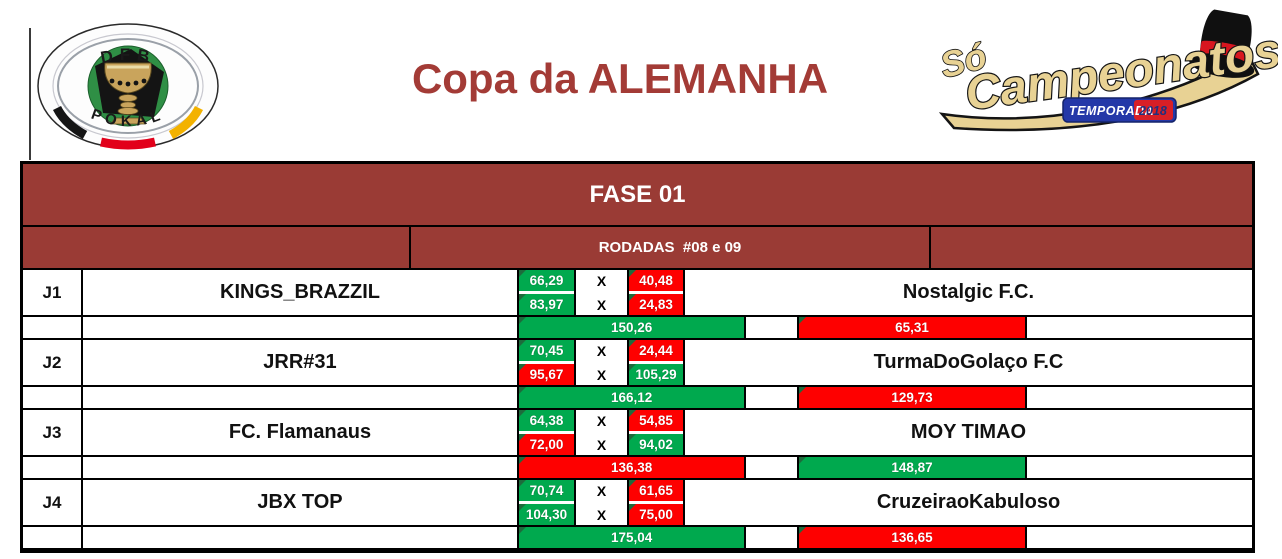 The width and height of the screenshot is (1282, 559). I want to click on home-team-name: JBX TOP, so click(301, 503).